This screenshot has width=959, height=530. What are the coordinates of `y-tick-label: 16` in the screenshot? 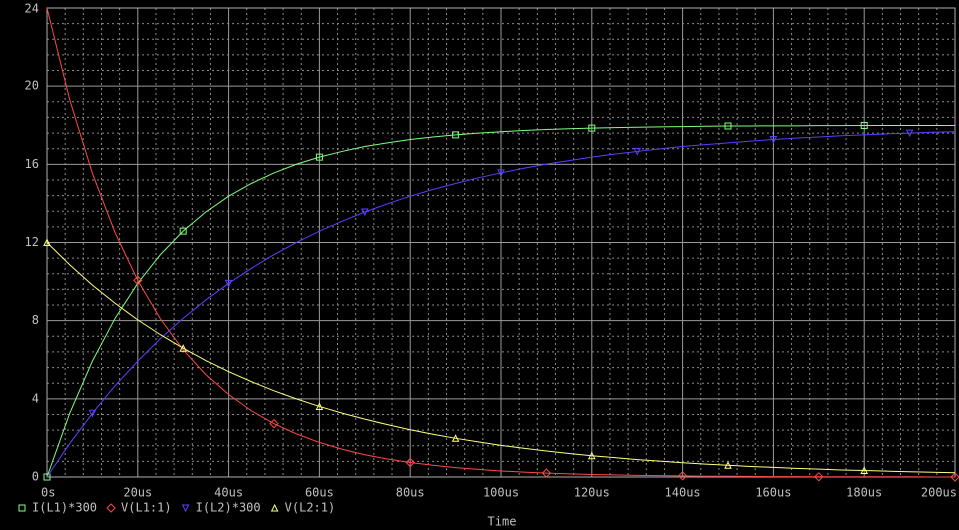 It's located at (32, 164).